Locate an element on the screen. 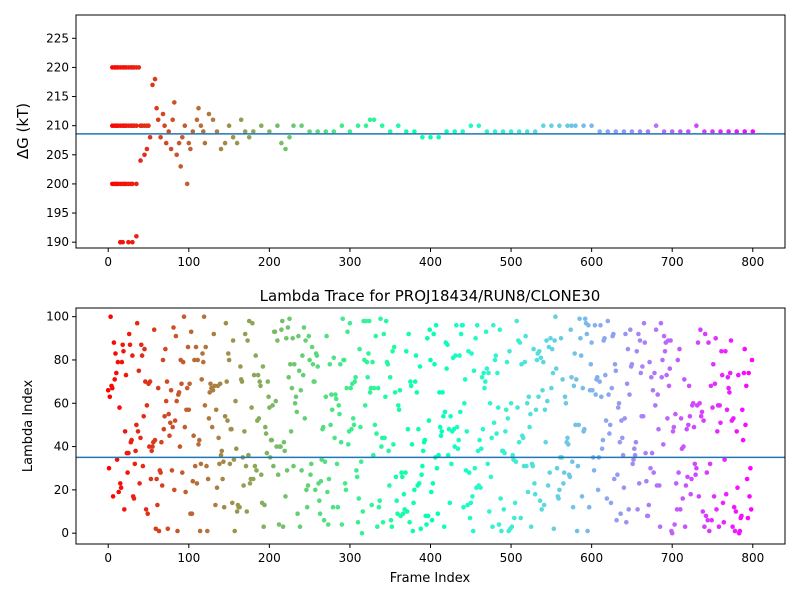 The image size is (800, 604). lambda-y-axis-label: Lambda Index is located at coordinates (28, 426).